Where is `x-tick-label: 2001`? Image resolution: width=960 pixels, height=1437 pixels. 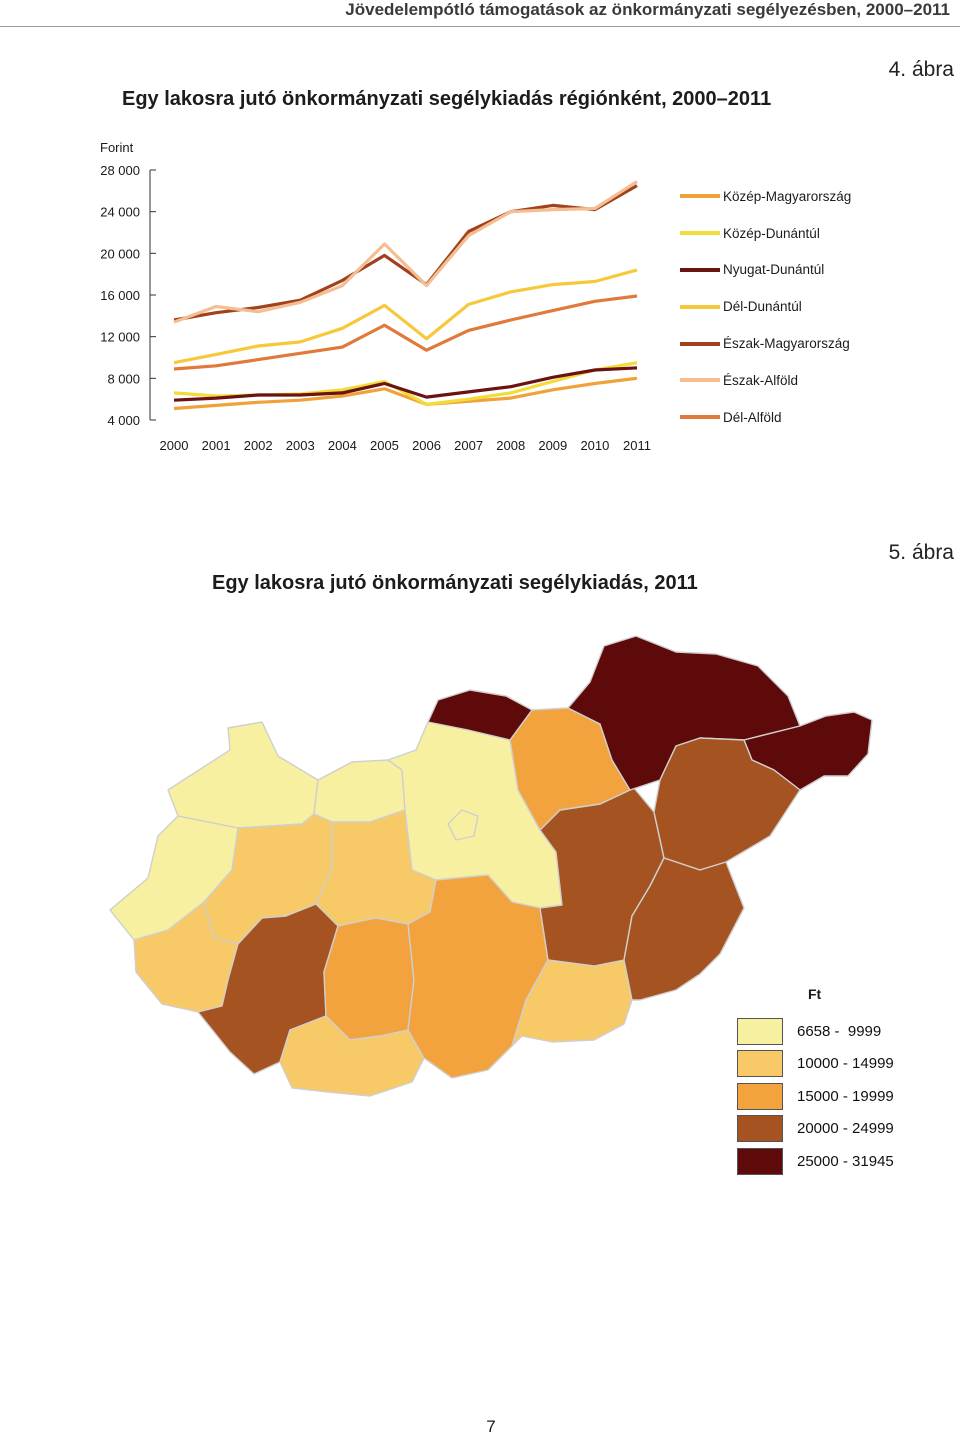
x-tick-label: 2001 is located at coordinates (216, 445).